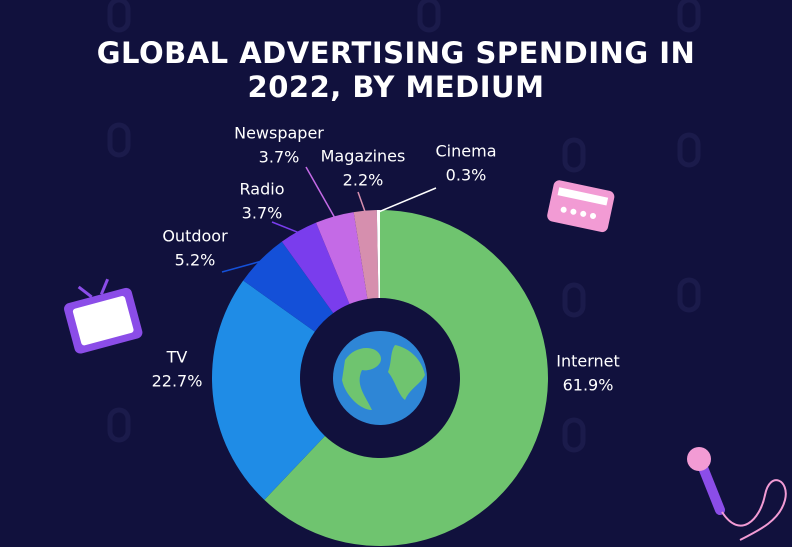 The height and width of the screenshot is (547, 792). Describe the element at coordinates (279, 133) in the screenshot. I see `category-label: Newspaper` at that location.